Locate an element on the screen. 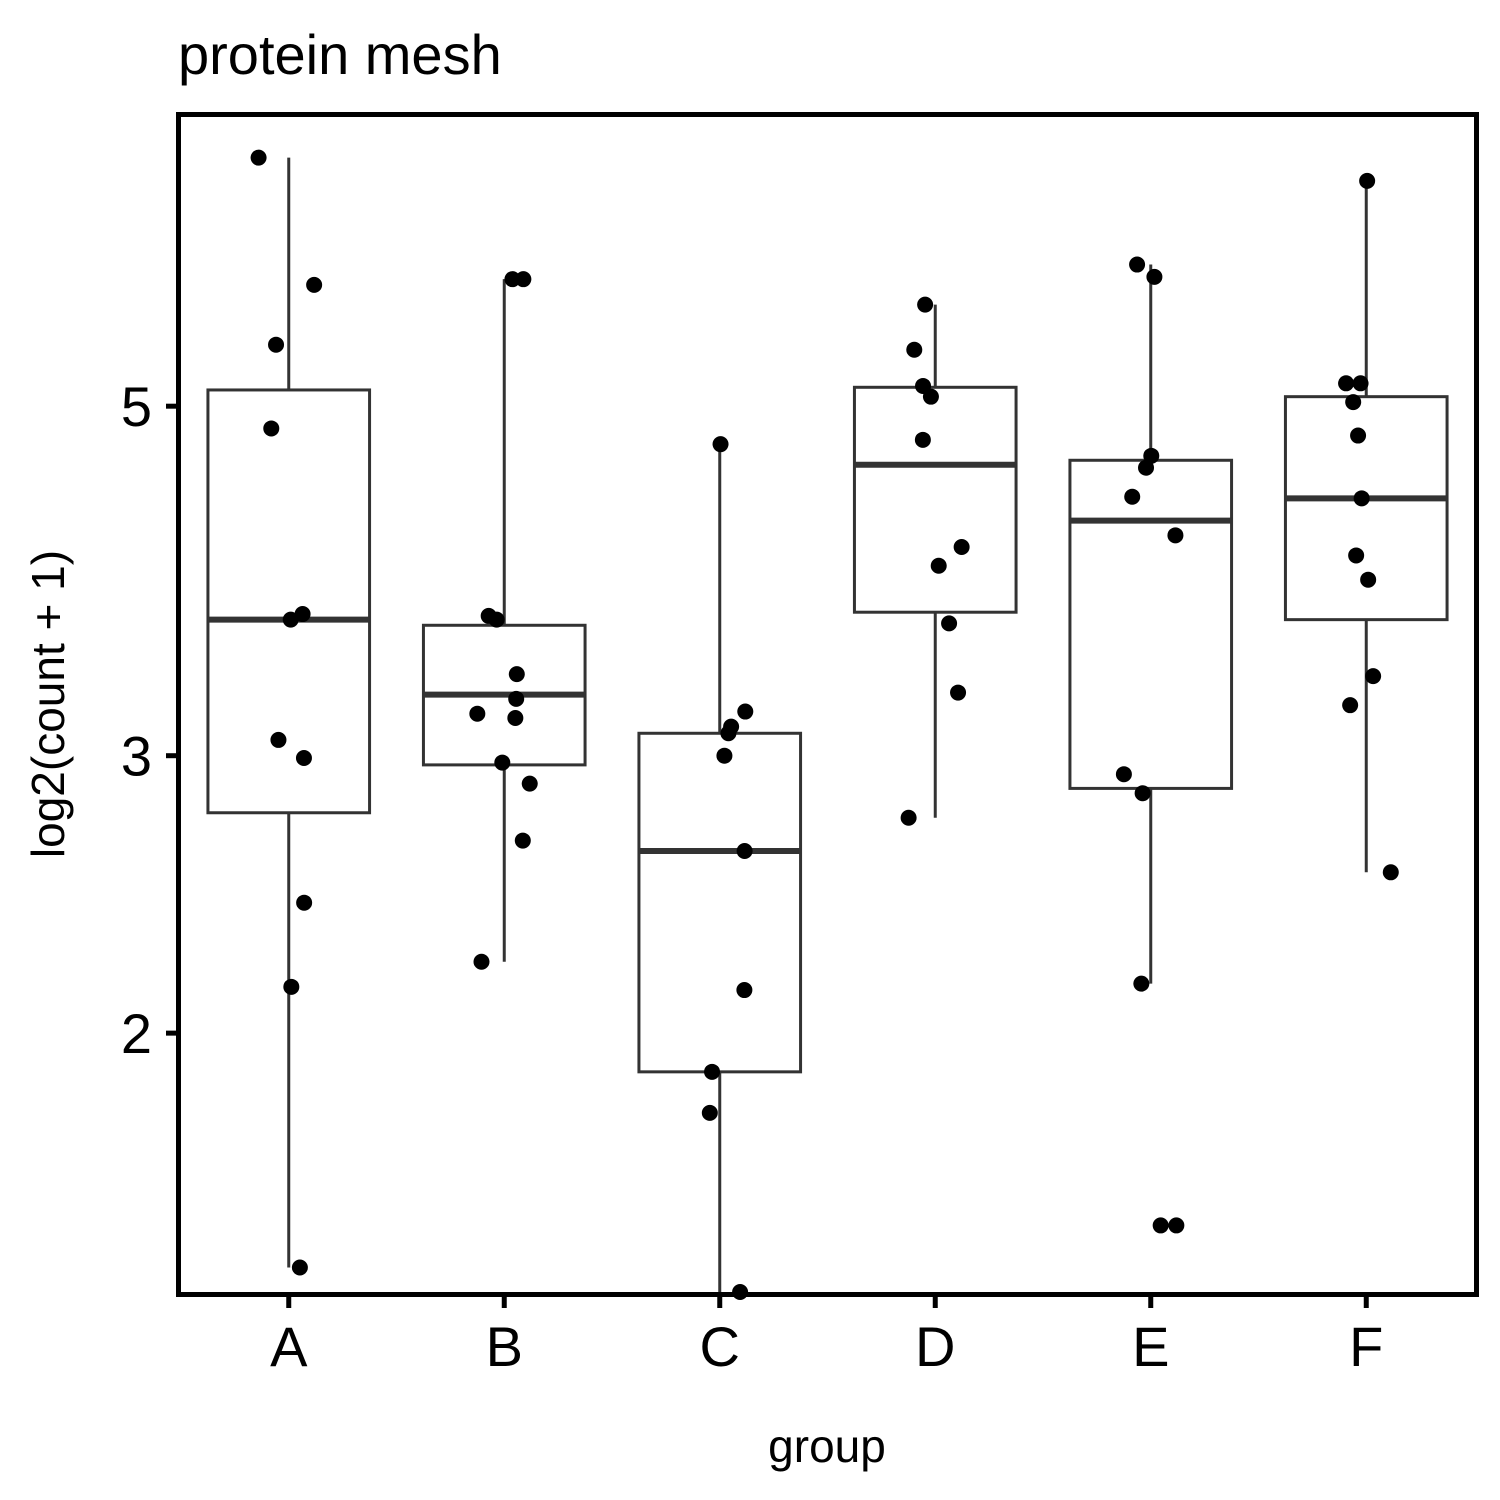  box-group-f is located at coordinates (1366, 526).